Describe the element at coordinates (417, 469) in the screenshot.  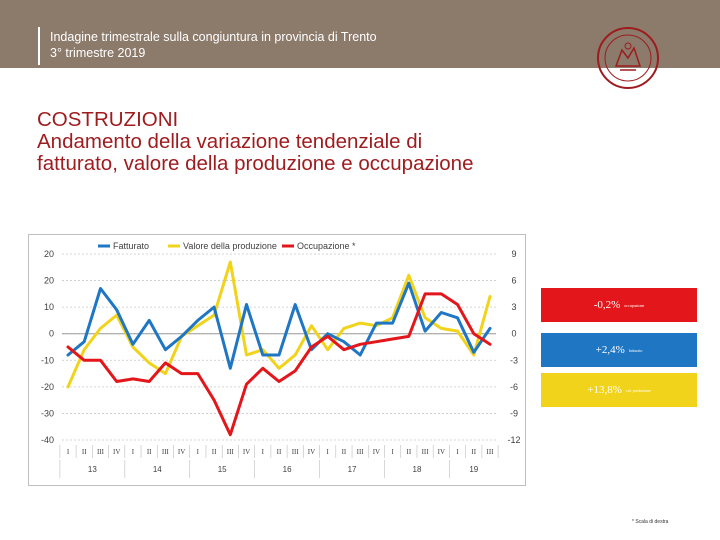
I see `x-year-label: 18` at that location.